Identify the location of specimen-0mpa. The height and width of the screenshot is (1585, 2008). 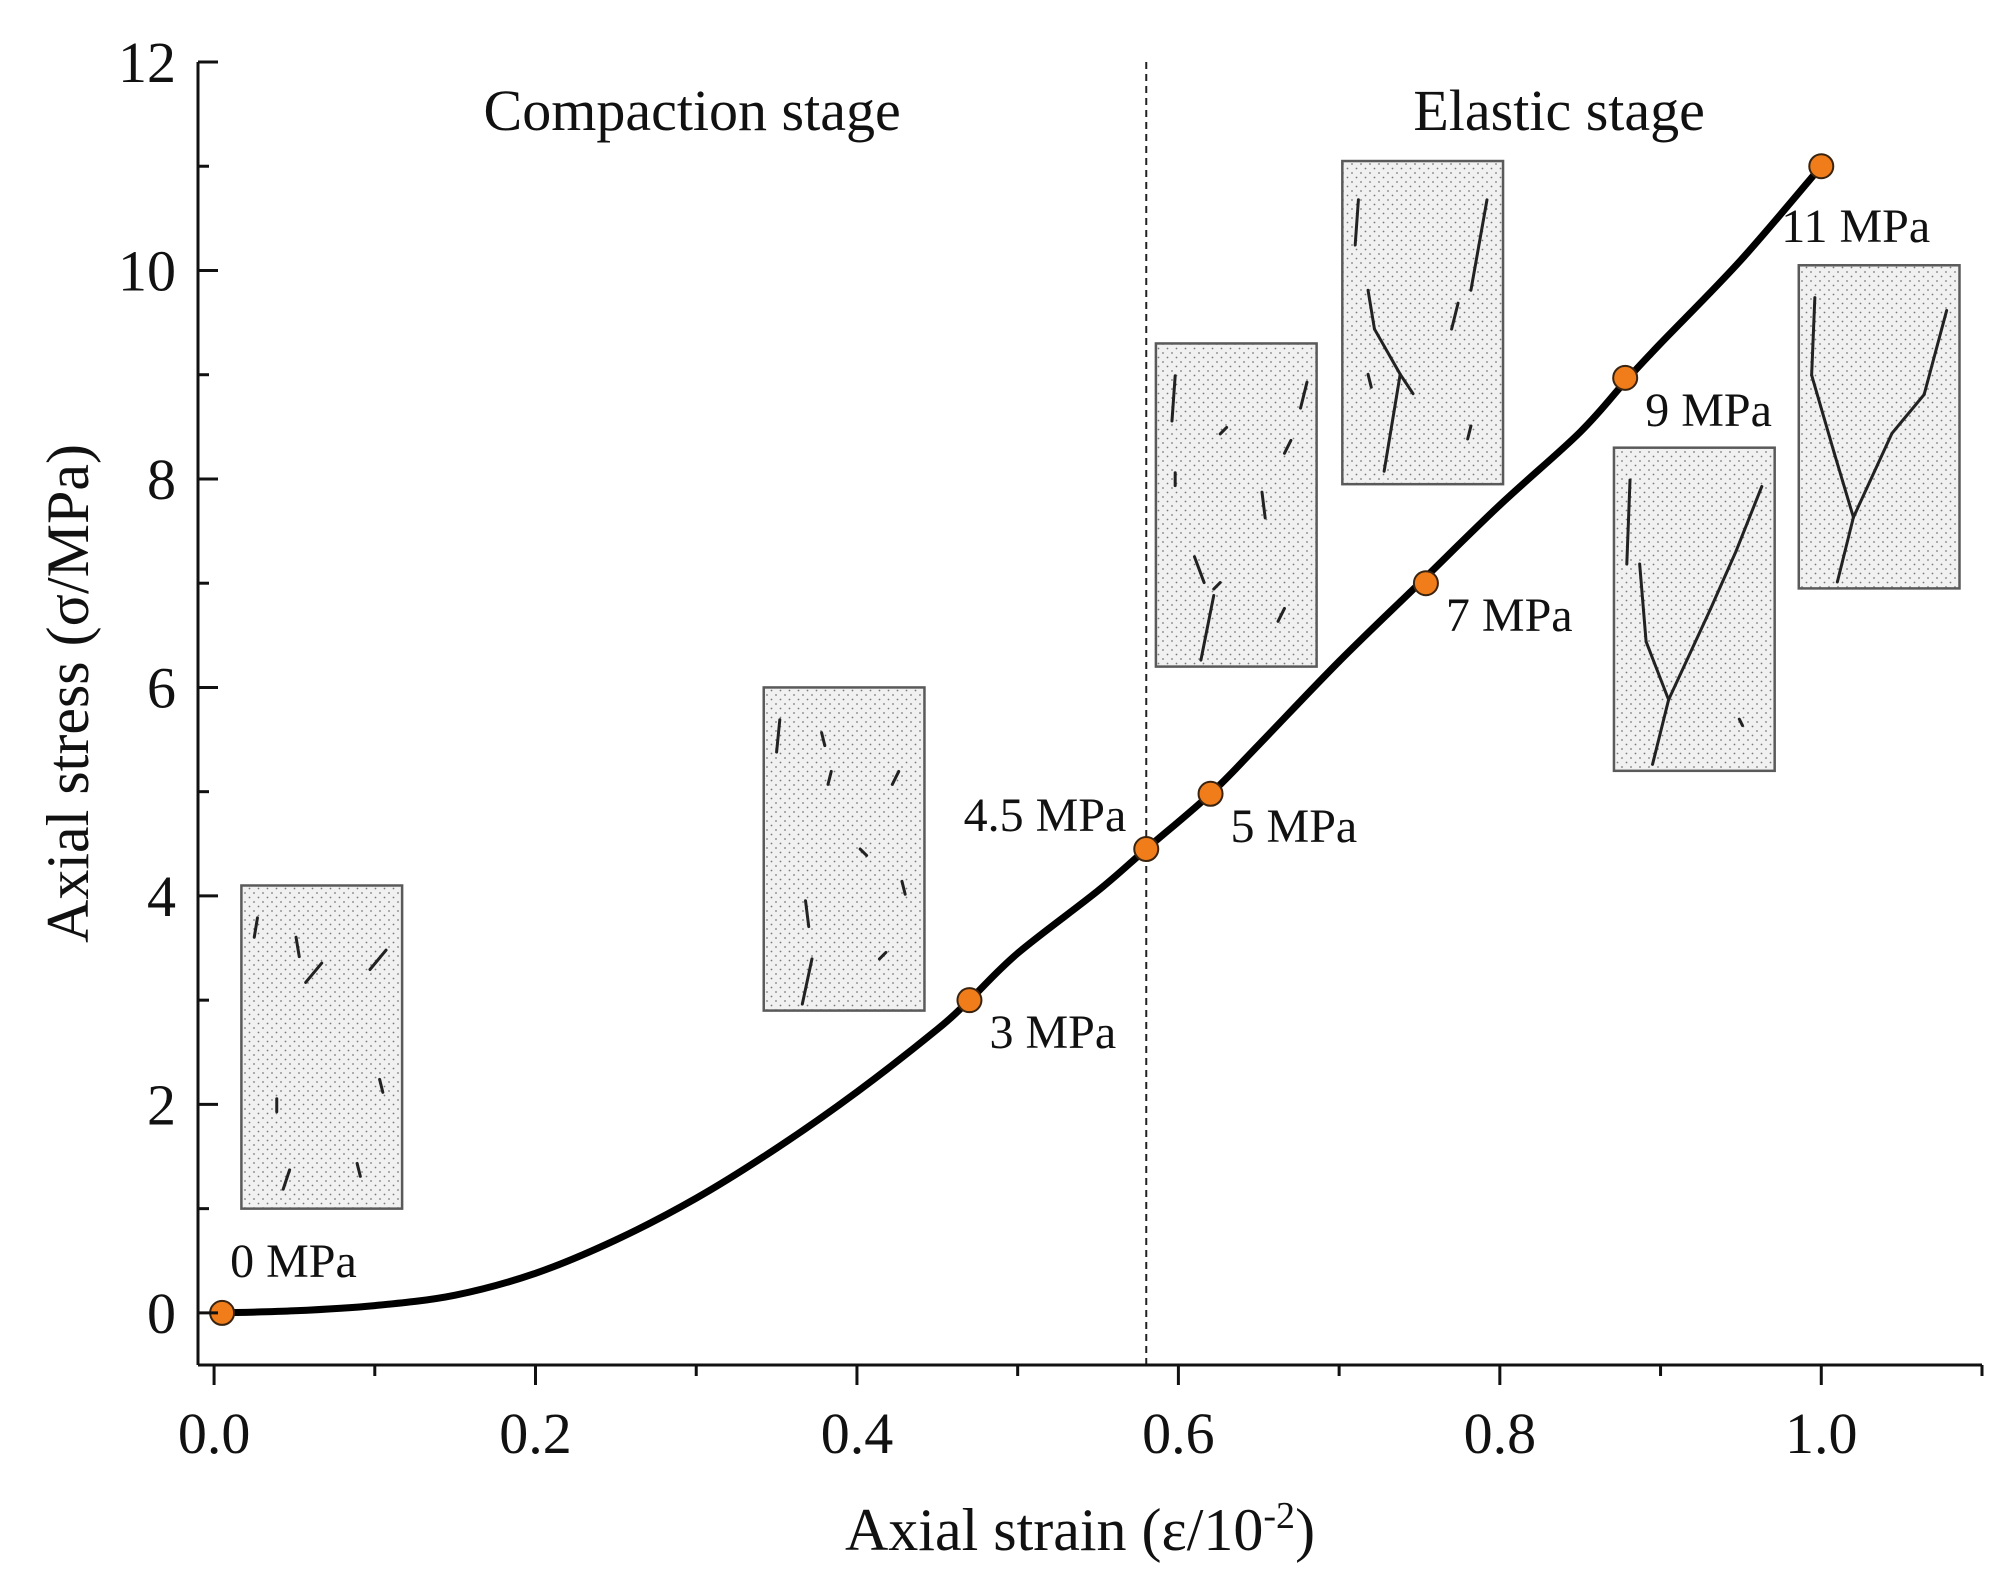
(322, 1047).